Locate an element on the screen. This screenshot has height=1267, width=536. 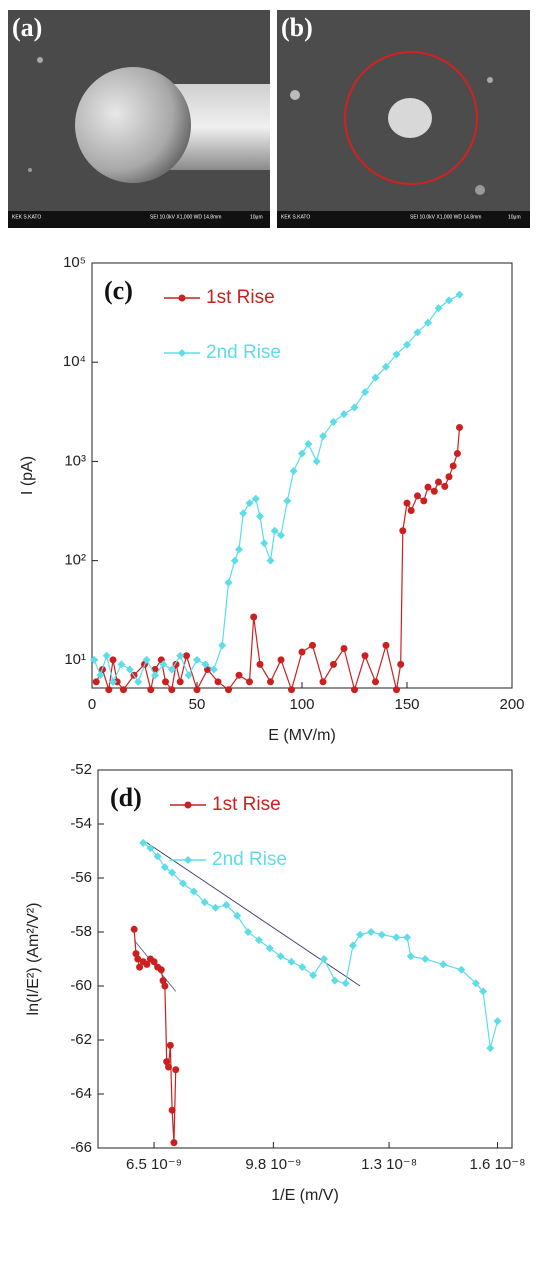
y-tick-label: -56 is located at coordinates (81, 877).